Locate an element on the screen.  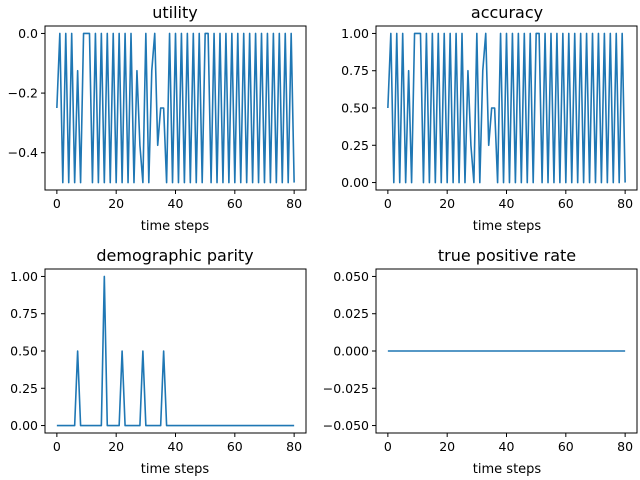
y-tick-label: −0.025 is located at coordinates (346, 388).